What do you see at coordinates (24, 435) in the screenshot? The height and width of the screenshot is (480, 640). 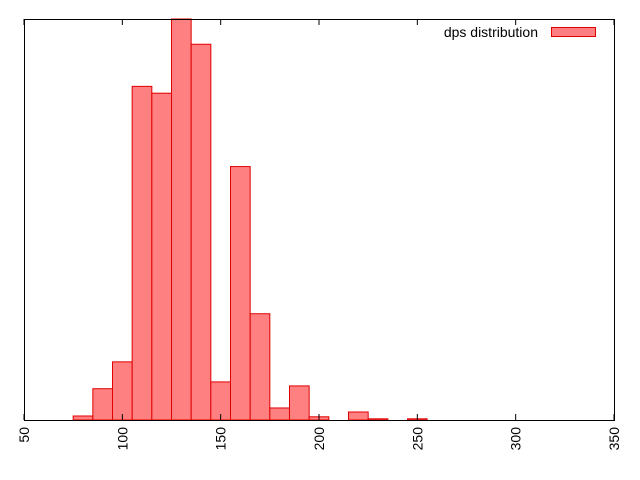 I see `x-tick-label: 50` at bounding box center [24, 435].